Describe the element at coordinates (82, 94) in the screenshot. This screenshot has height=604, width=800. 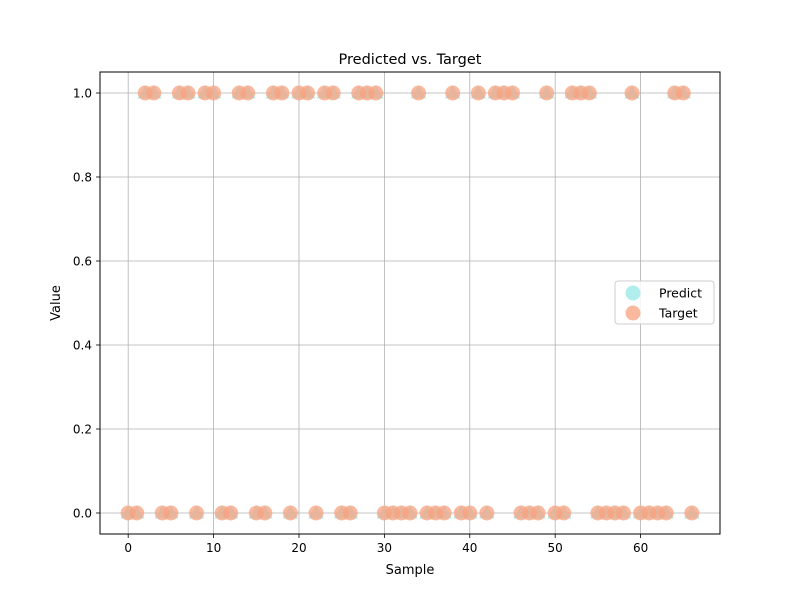
I see `y-tick-label: 1.0` at that location.